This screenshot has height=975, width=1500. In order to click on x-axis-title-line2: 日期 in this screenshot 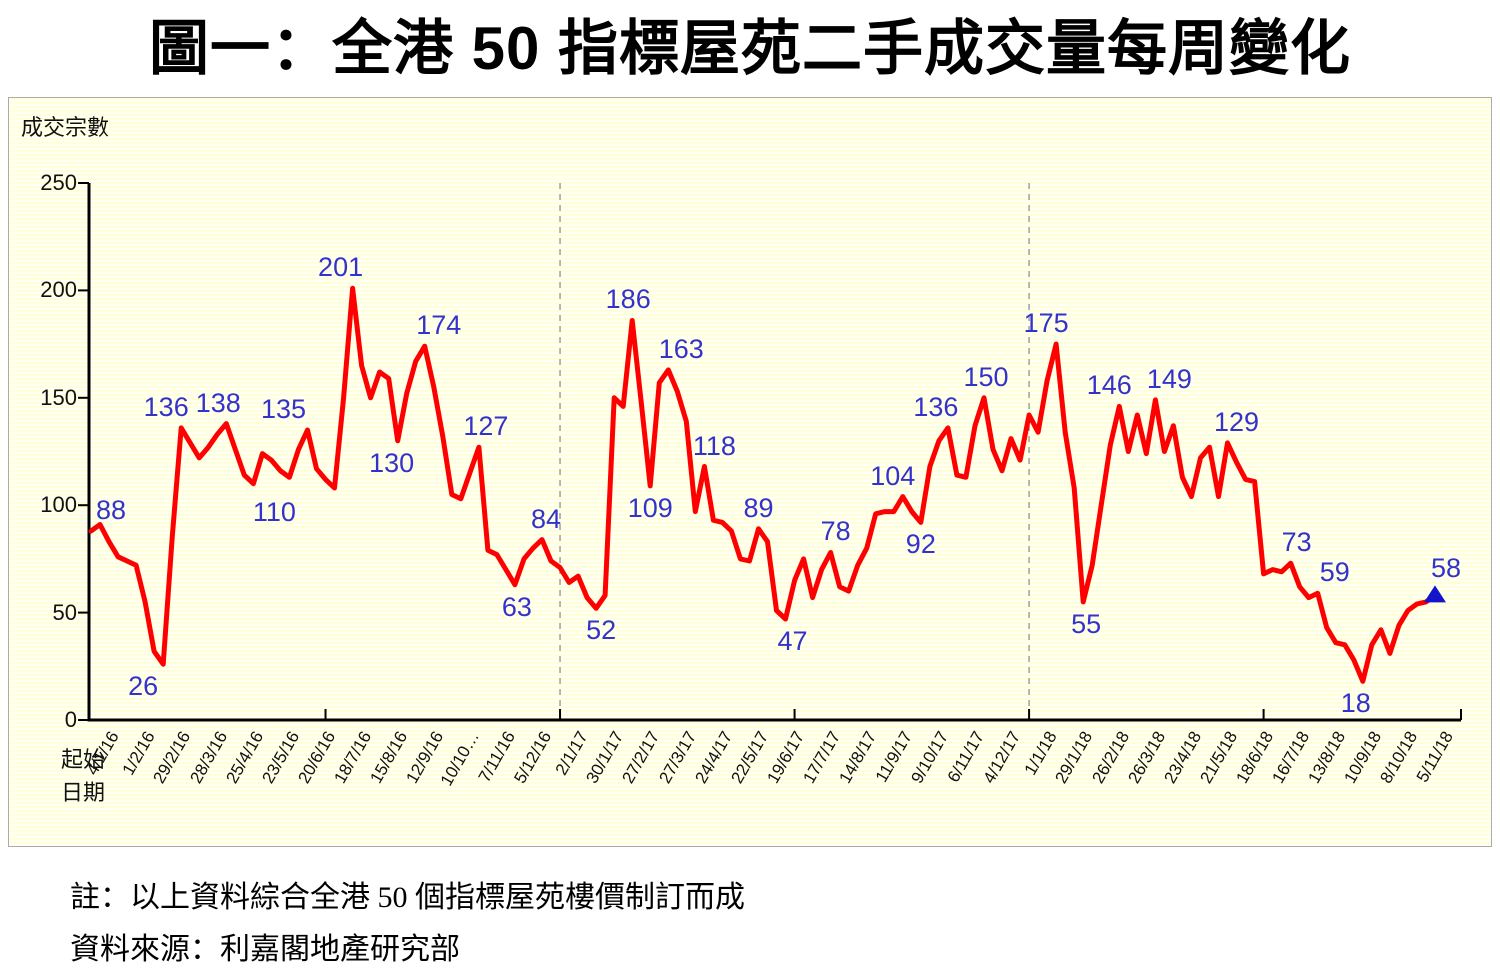, I will do `click(83, 792)`.